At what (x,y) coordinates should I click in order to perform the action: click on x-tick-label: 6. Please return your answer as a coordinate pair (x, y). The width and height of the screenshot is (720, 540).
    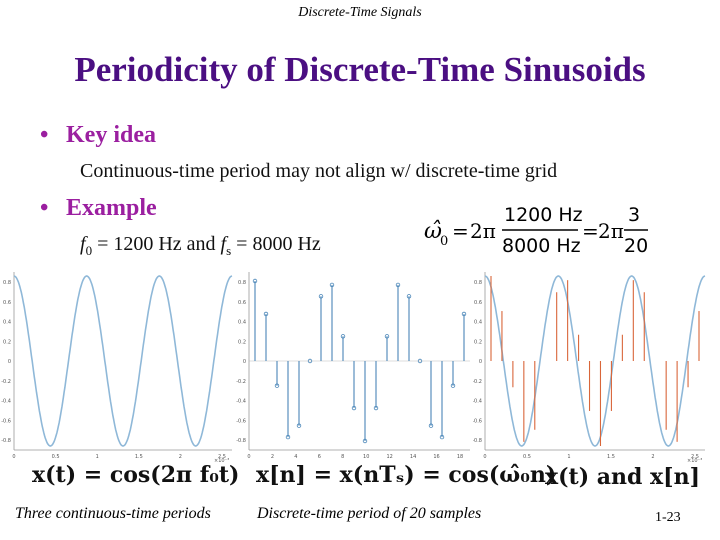
    Looking at the image, I should click on (319, 457).